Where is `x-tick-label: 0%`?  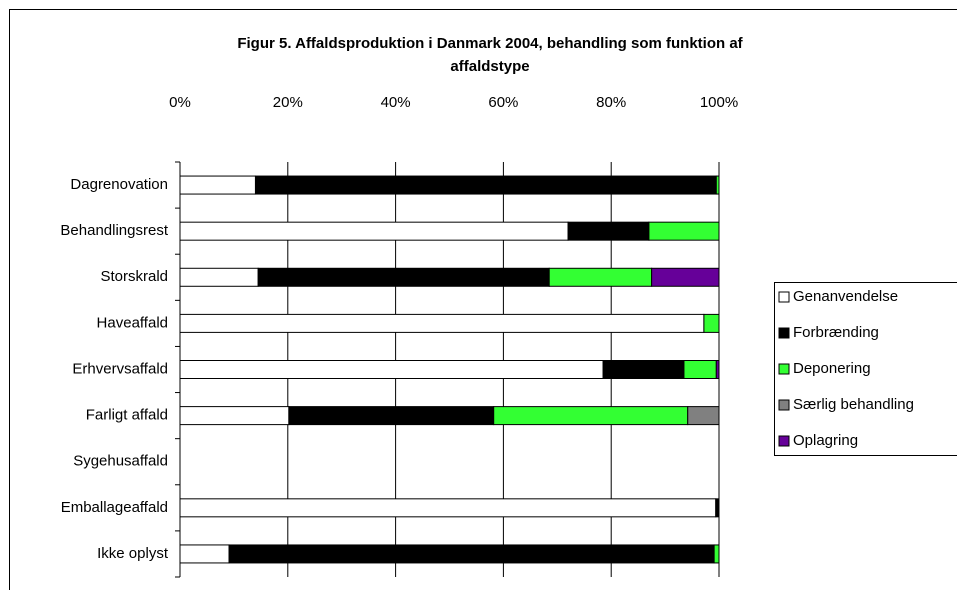
x-tick-label: 0% is located at coordinates (180, 102).